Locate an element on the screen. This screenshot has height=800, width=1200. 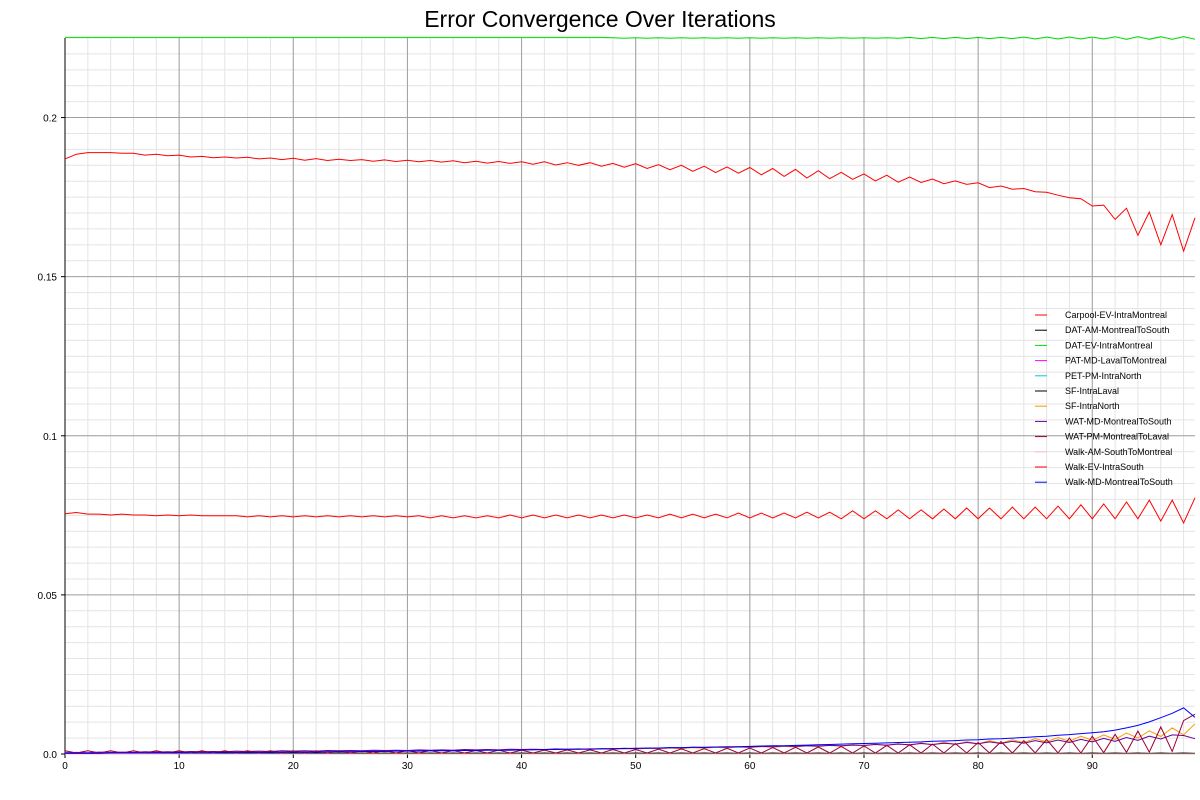
x-tick-label: 60 is located at coordinates (750, 766).